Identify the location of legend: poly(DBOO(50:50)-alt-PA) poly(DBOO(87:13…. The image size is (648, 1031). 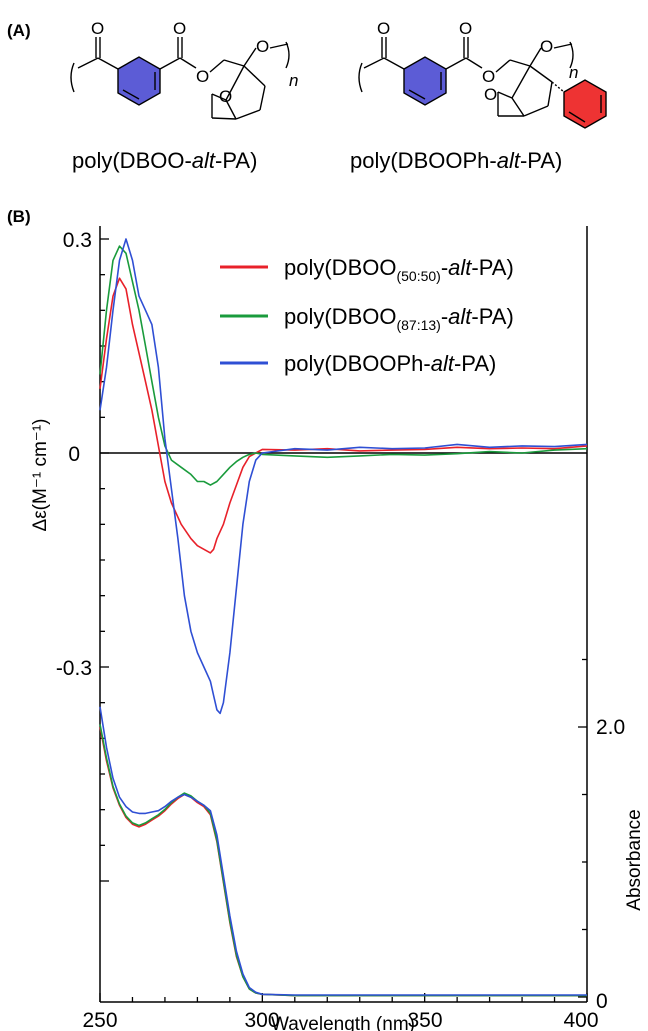
(367, 315).